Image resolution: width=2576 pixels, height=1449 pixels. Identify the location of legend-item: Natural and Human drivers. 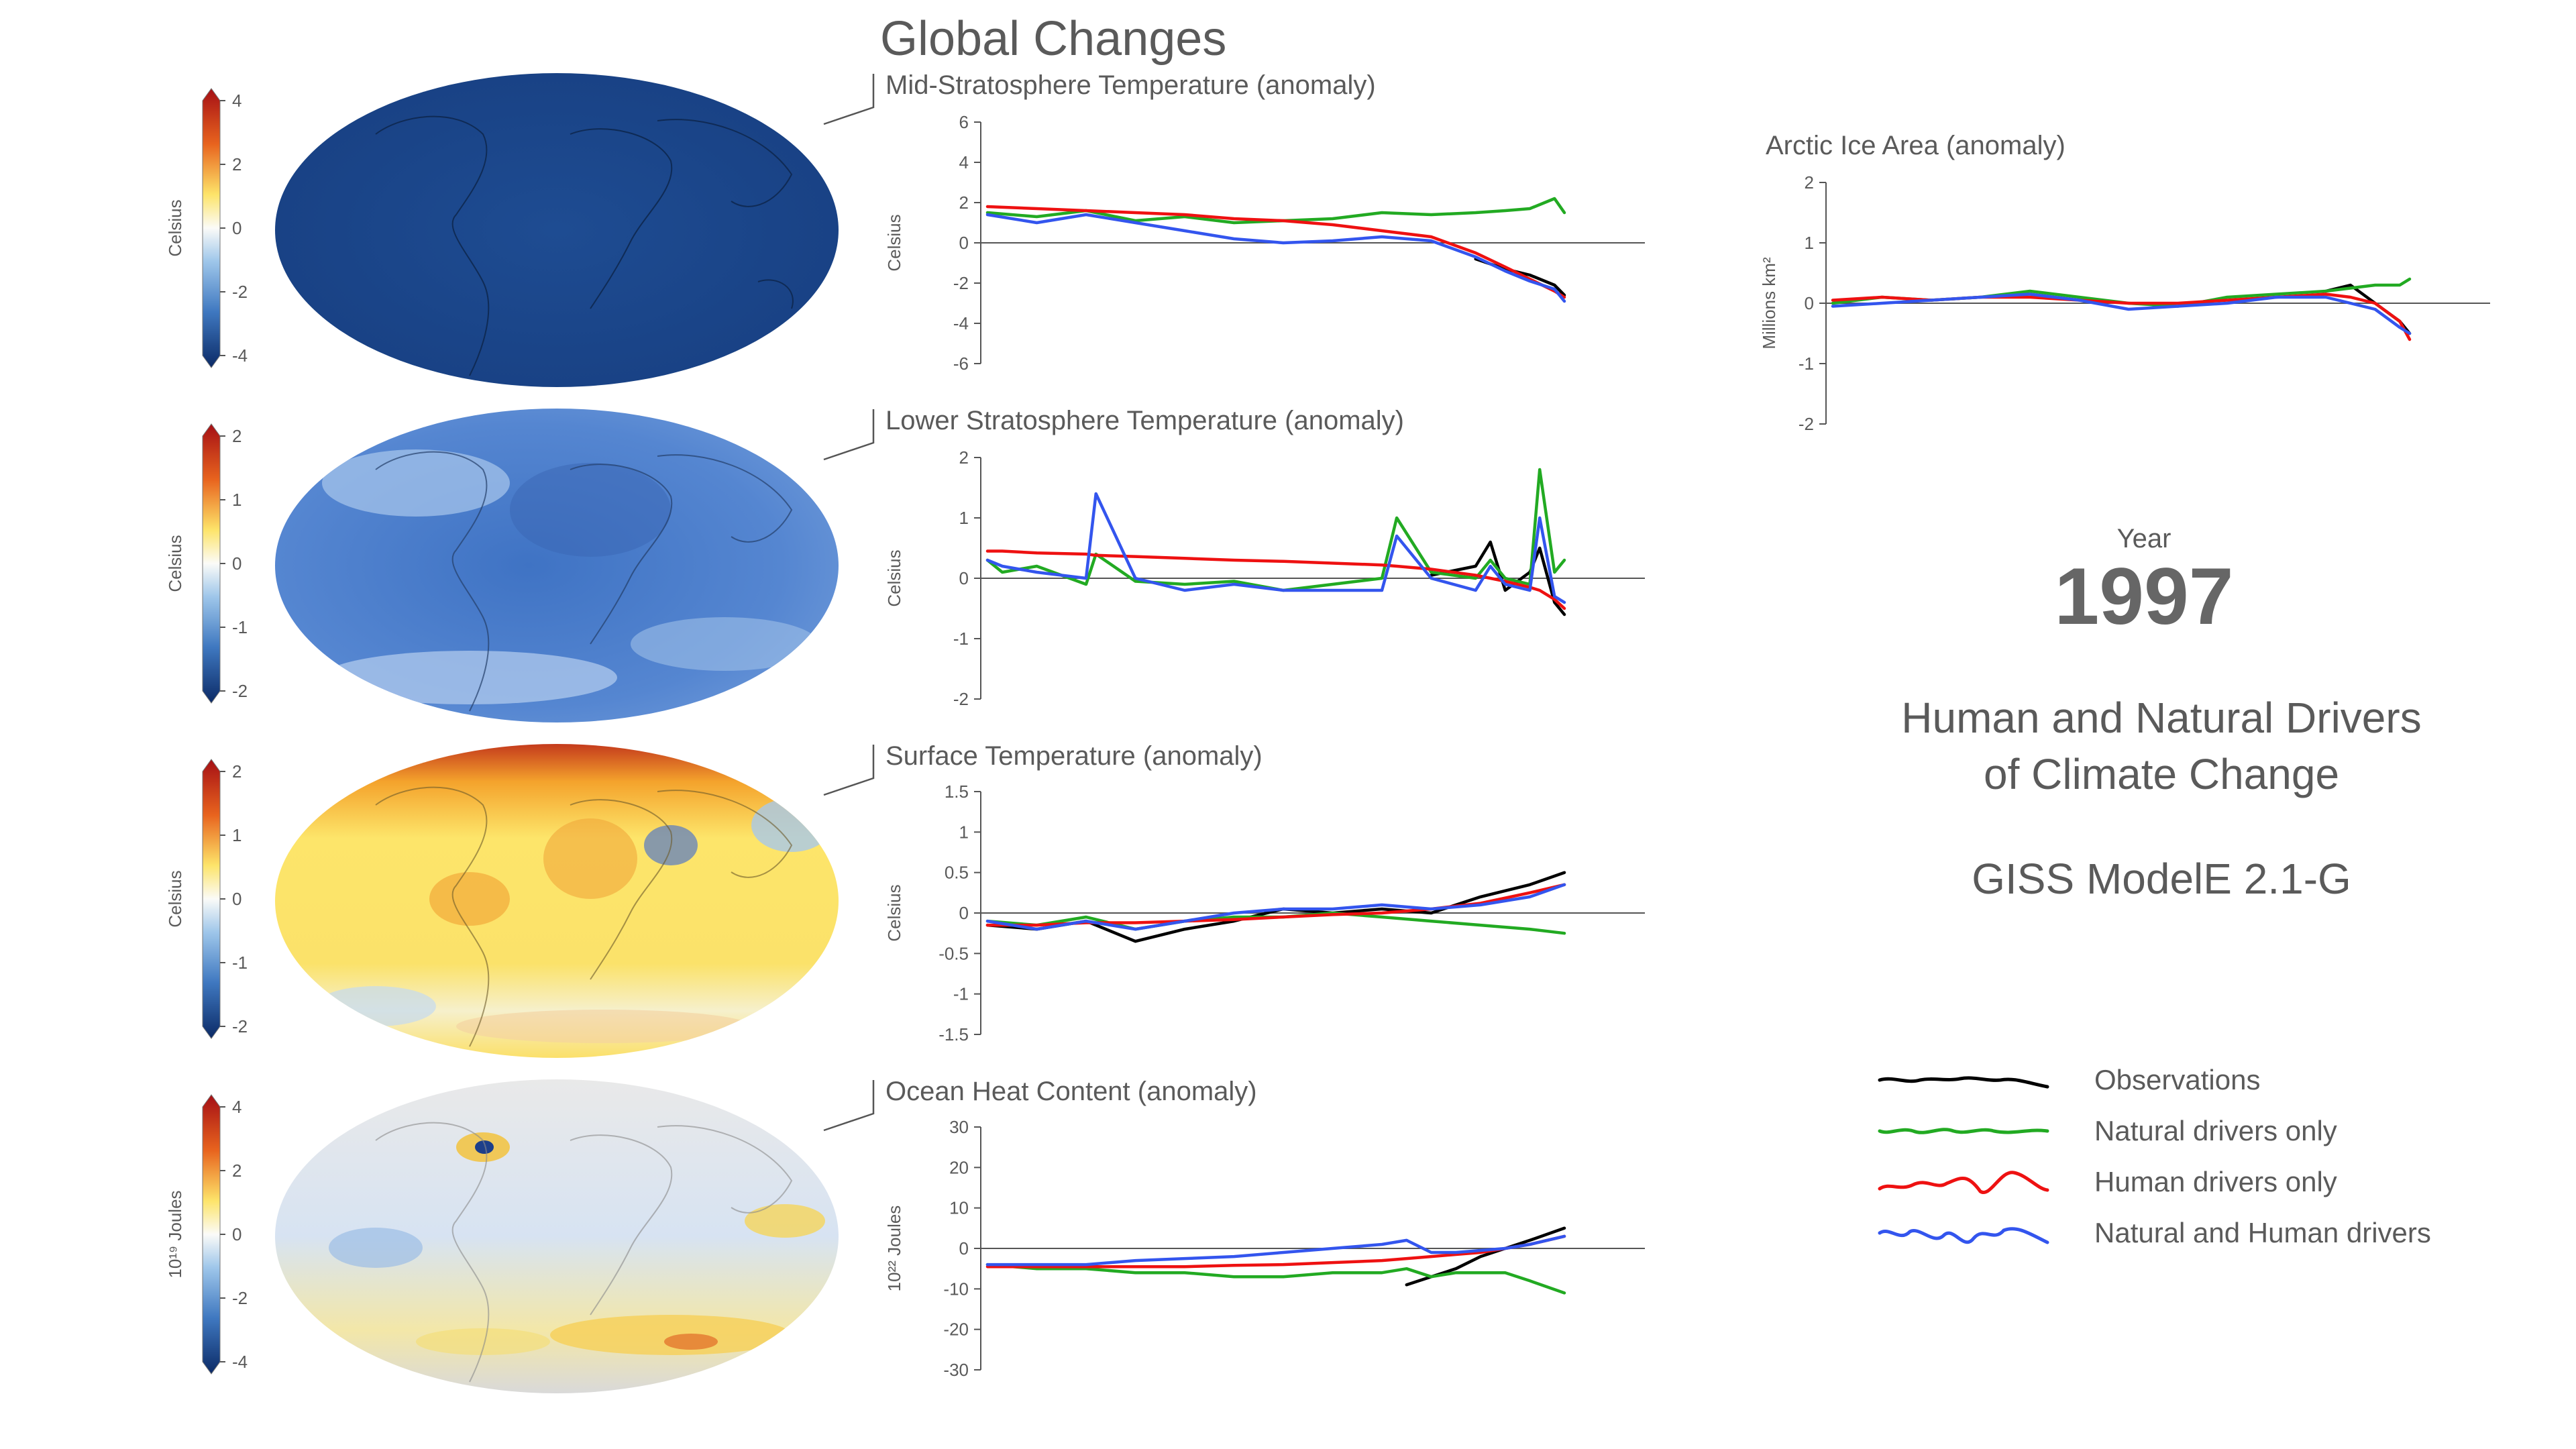
(2154, 1232).